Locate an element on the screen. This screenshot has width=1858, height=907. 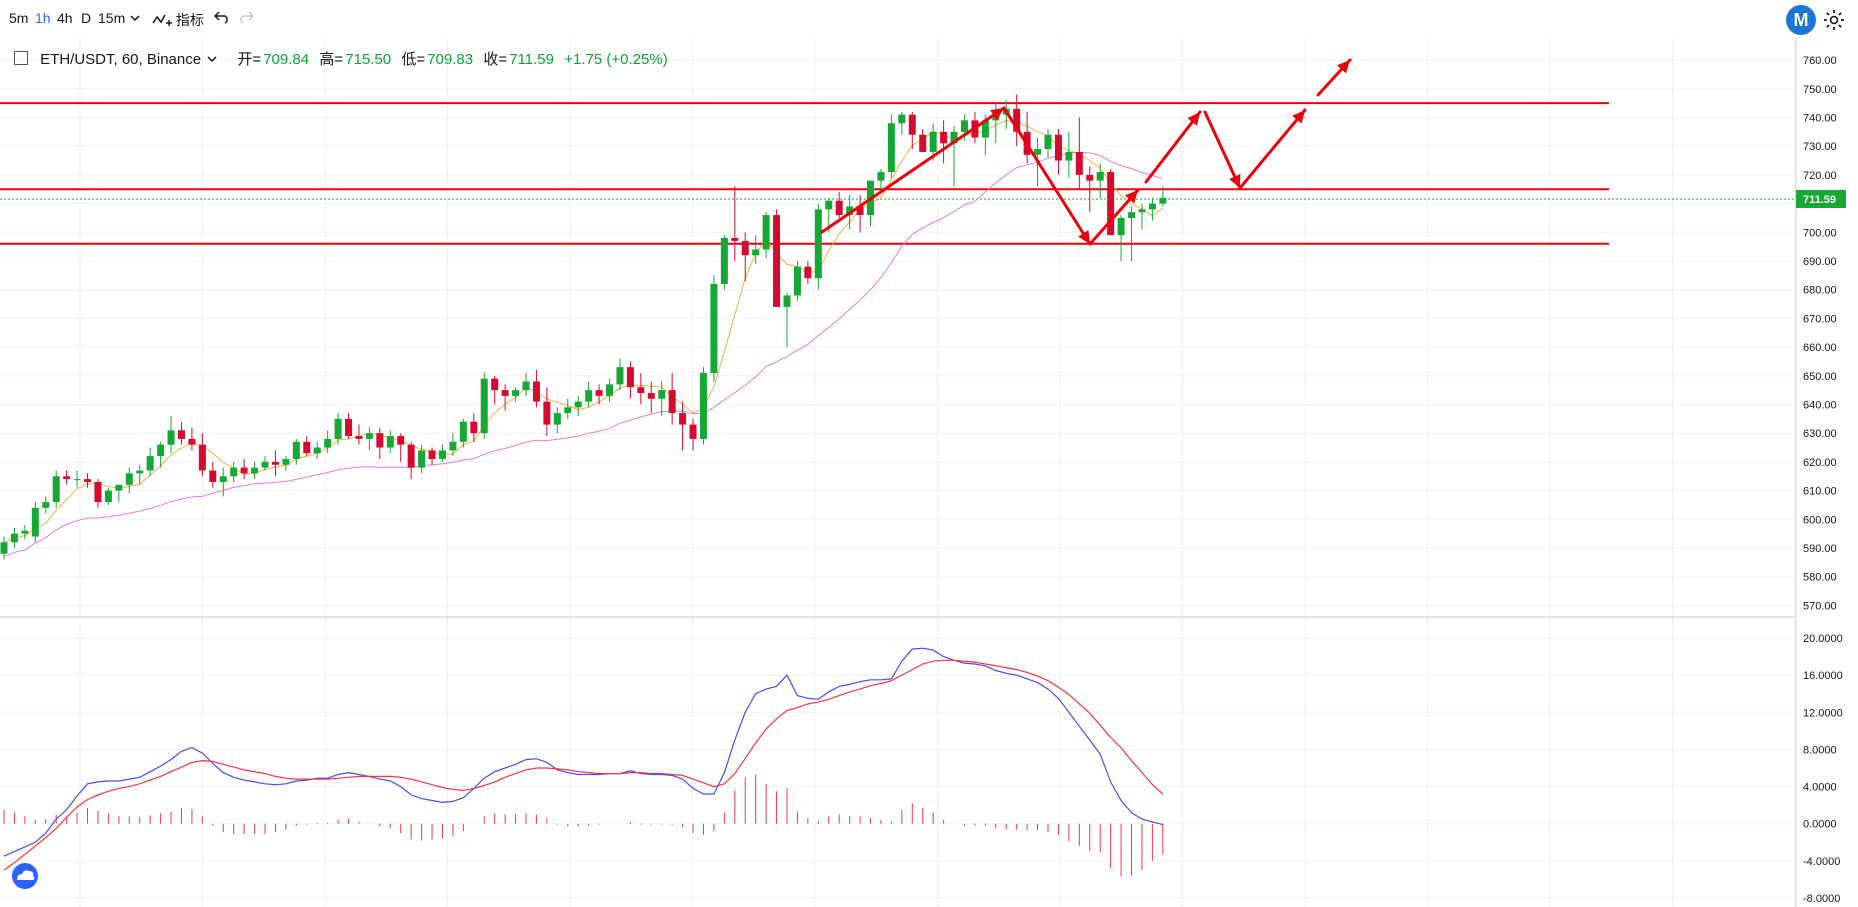
macd-tick-label: 12.0000 is located at coordinates (1823, 713).